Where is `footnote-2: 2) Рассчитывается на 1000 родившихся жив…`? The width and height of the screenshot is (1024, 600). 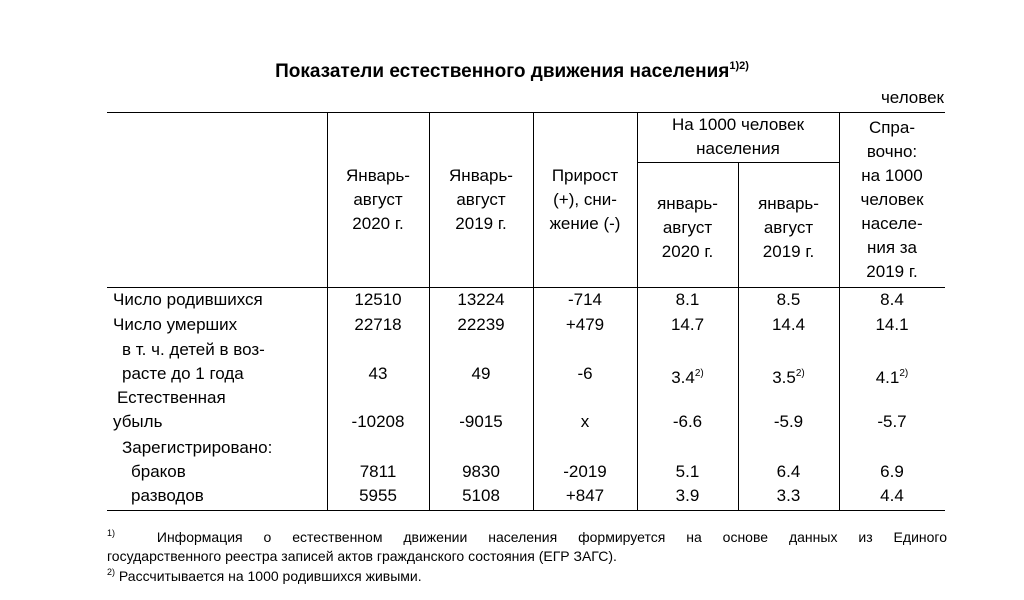 footnote-2: 2) Рассчитывается на 1000 родившихся жив… is located at coordinates (264, 575).